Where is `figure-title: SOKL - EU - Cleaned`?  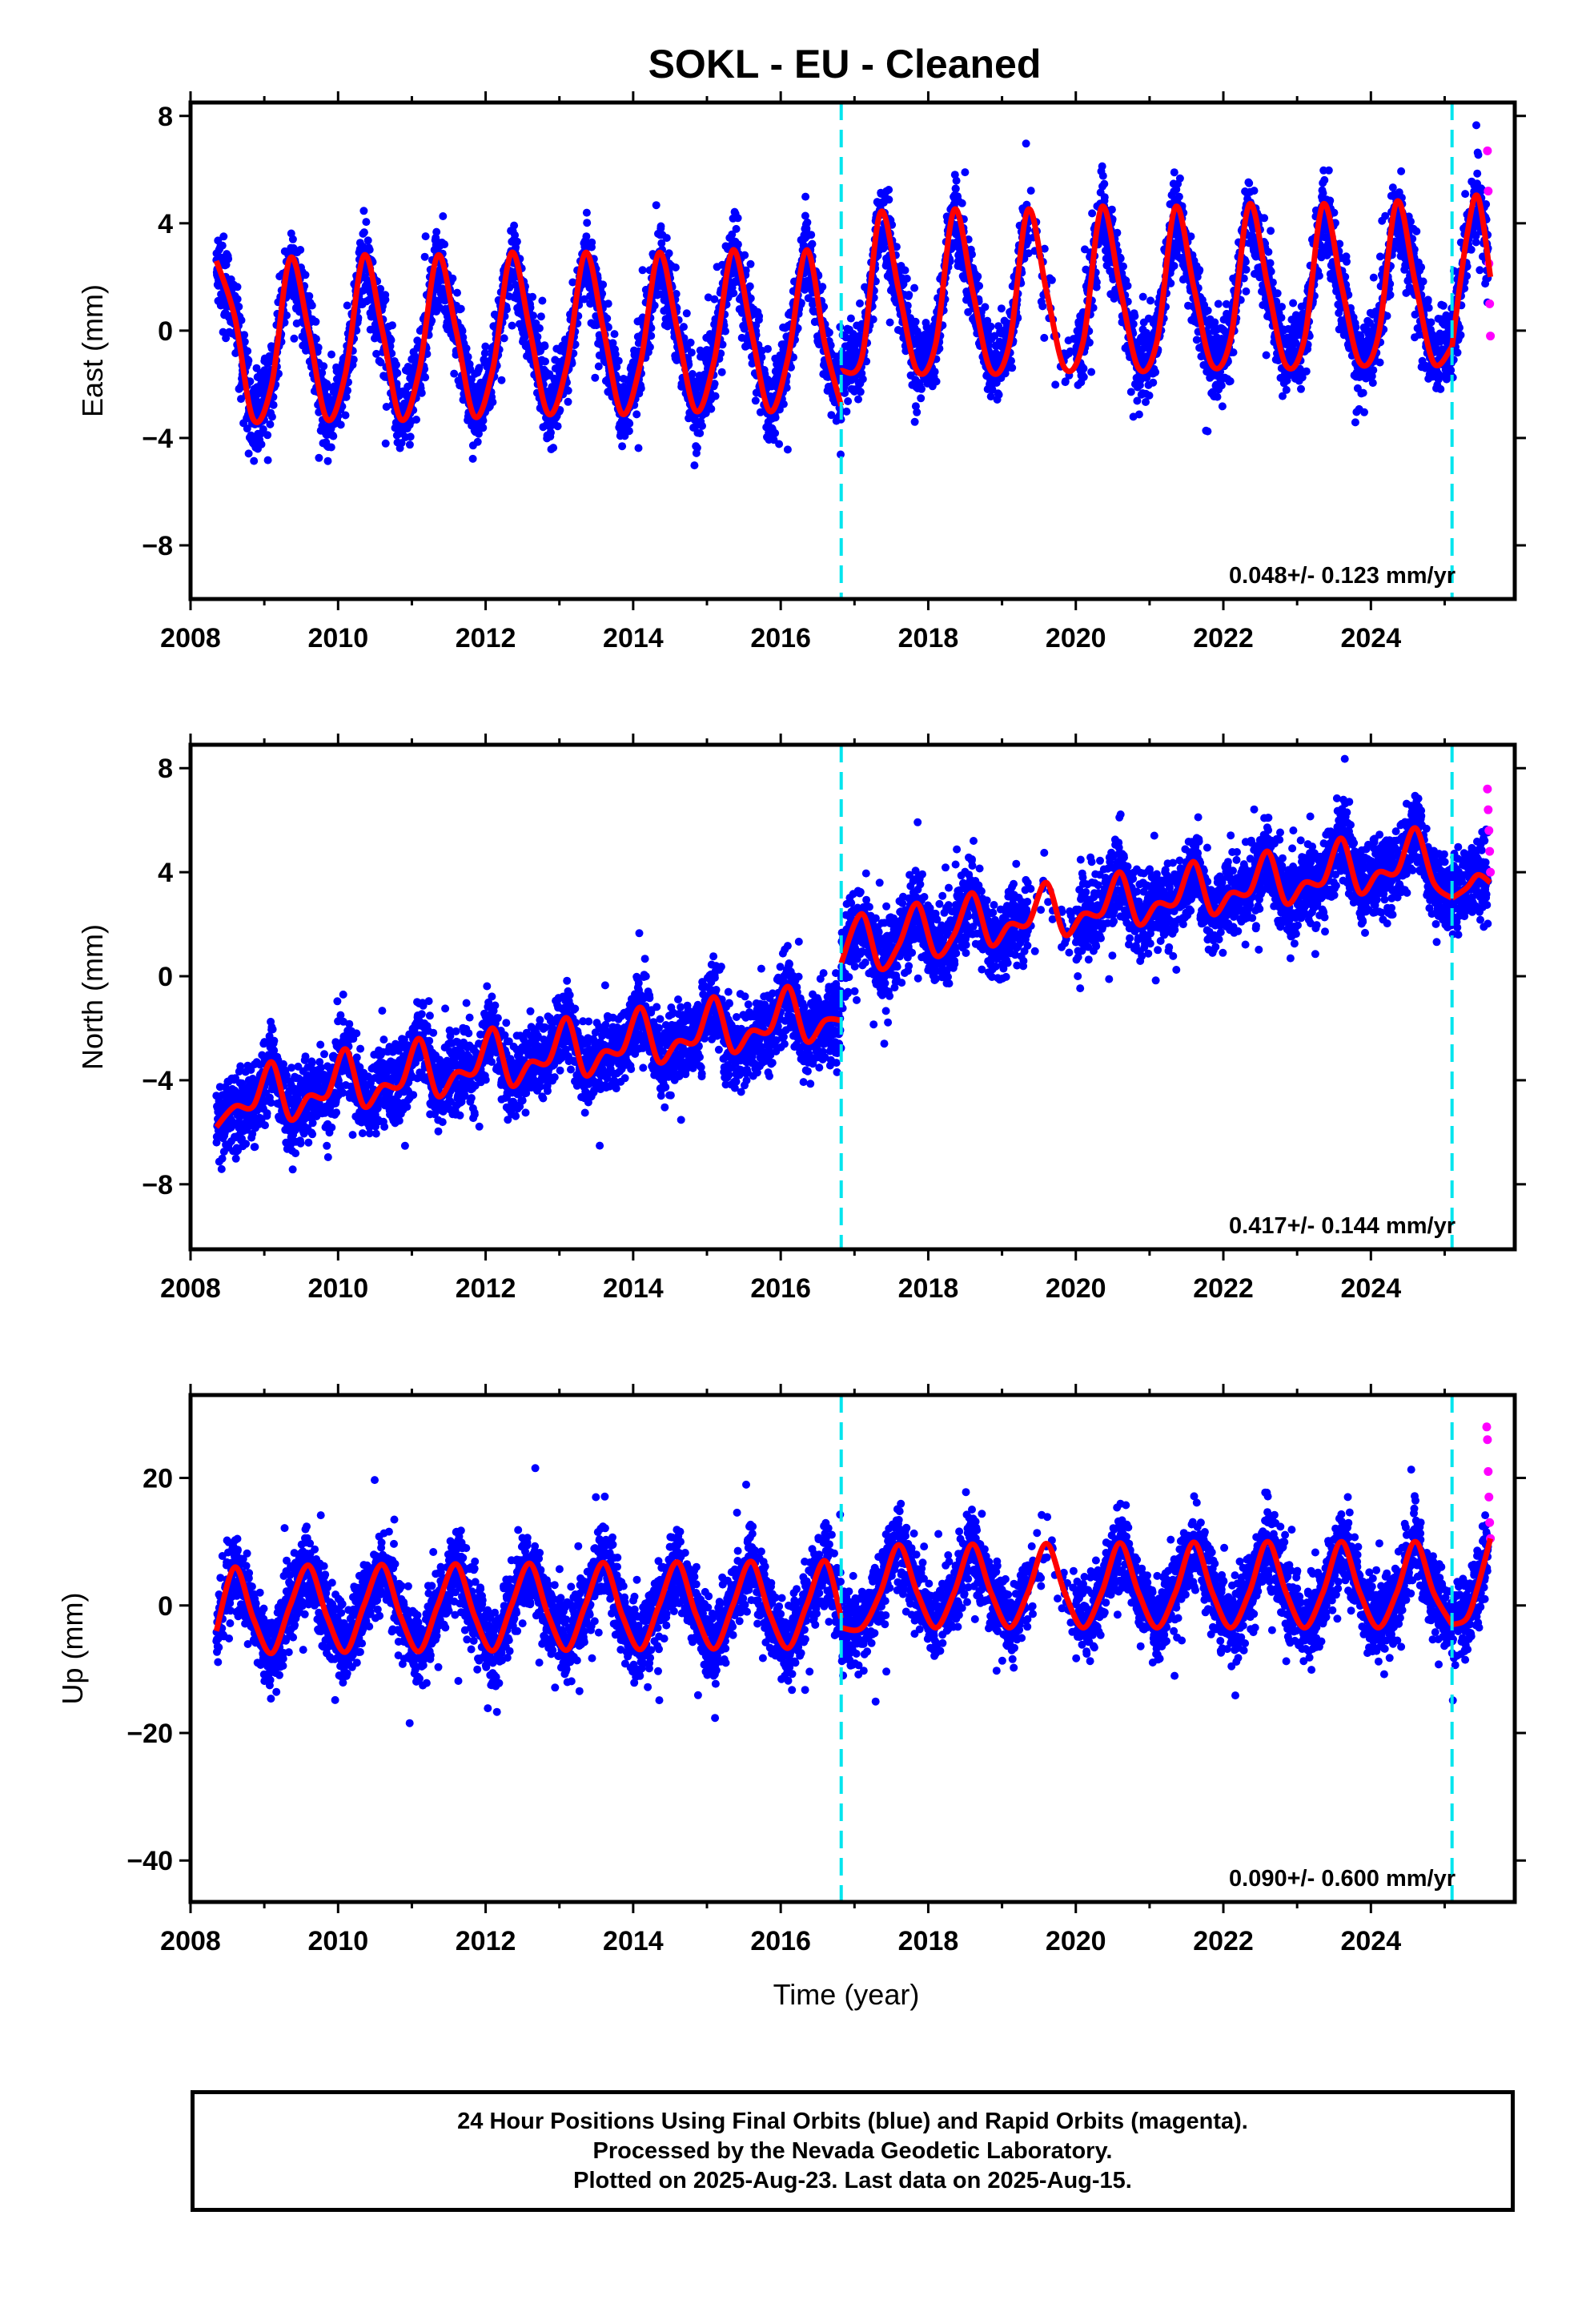
figure-title: SOKL - EU - Cleaned is located at coordinates (845, 64).